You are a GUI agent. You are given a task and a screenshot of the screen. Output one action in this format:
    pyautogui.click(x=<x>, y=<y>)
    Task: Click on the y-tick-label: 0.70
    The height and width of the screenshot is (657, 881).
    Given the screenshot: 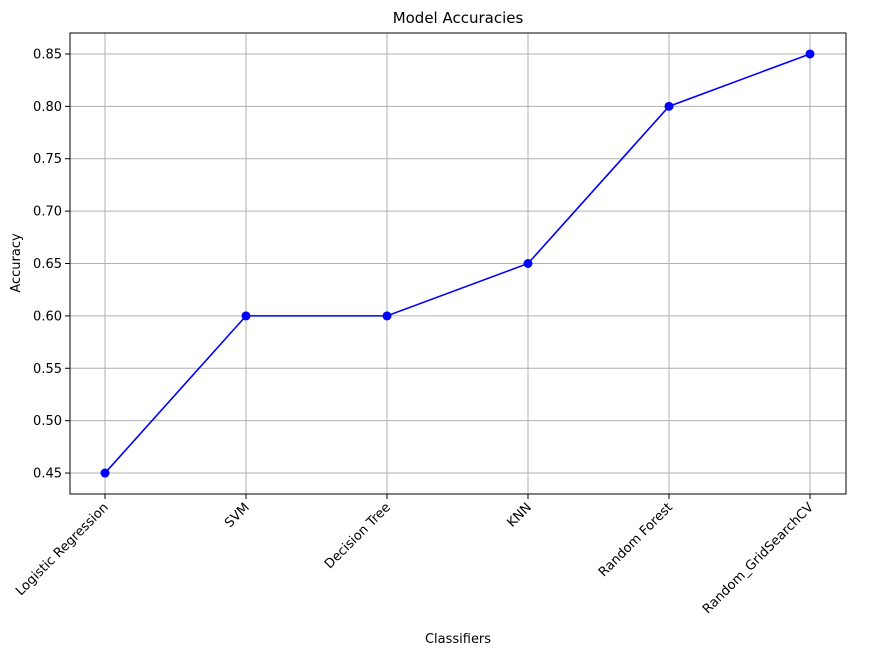 What is the action you would take?
    pyautogui.click(x=47, y=212)
    